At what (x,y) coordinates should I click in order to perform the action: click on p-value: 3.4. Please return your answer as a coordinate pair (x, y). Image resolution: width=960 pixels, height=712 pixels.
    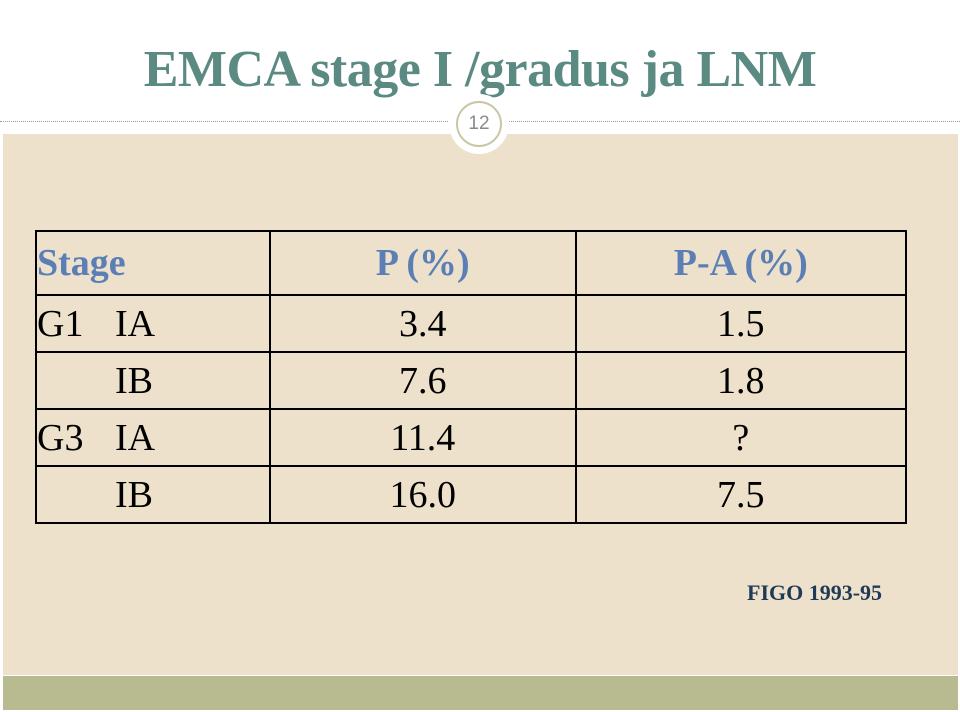
    Looking at the image, I should click on (422, 323).